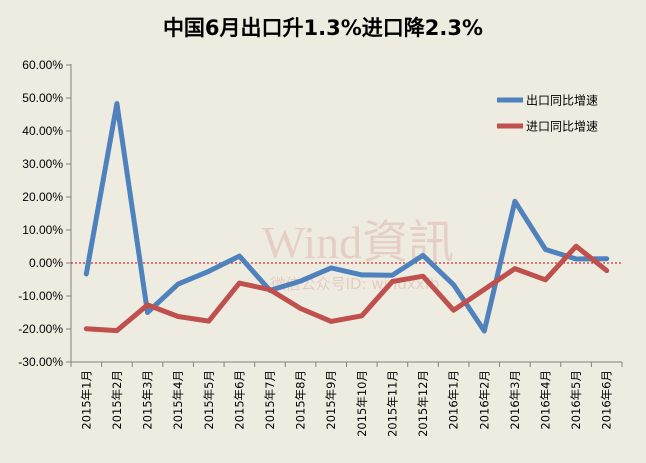 This screenshot has height=463, width=646. Describe the element at coordinates (42, 131) in the screenshot. I see `y-tick-label: 40.00%` at that location.